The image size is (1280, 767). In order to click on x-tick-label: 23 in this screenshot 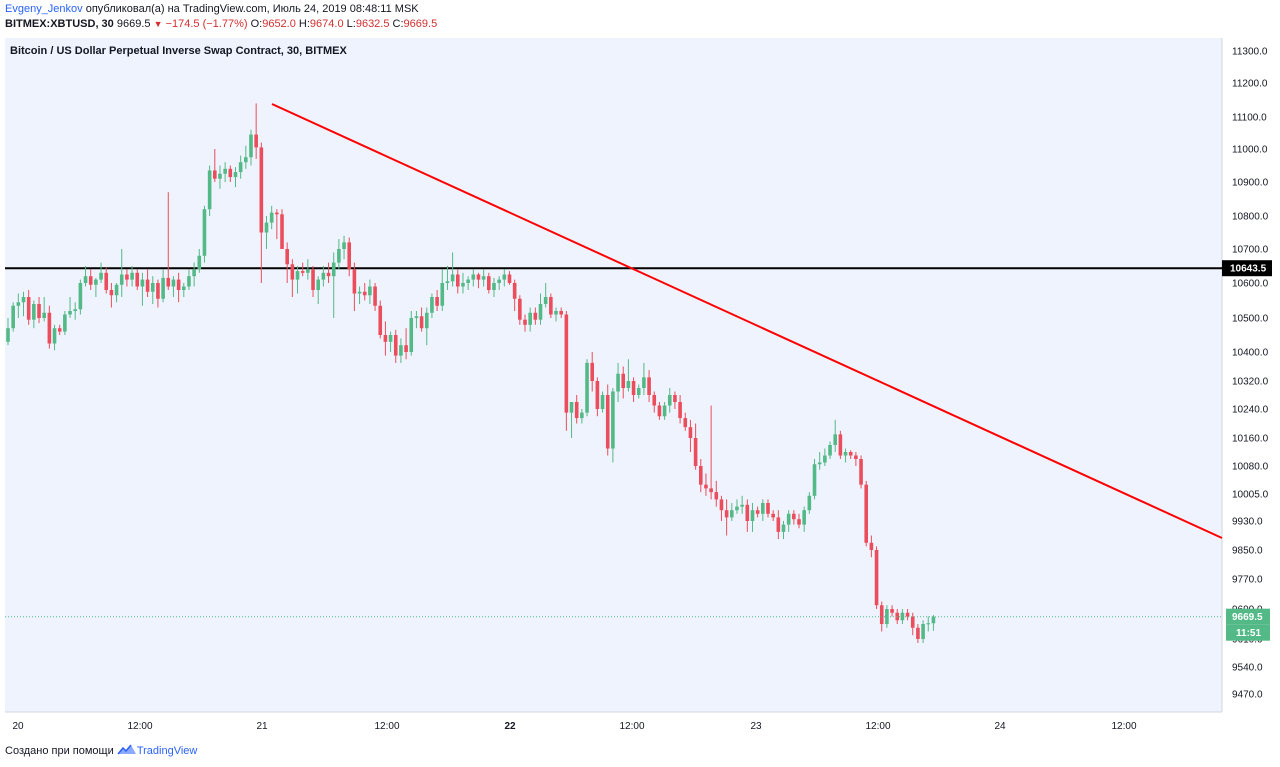, I will do `click(756, 726)`.